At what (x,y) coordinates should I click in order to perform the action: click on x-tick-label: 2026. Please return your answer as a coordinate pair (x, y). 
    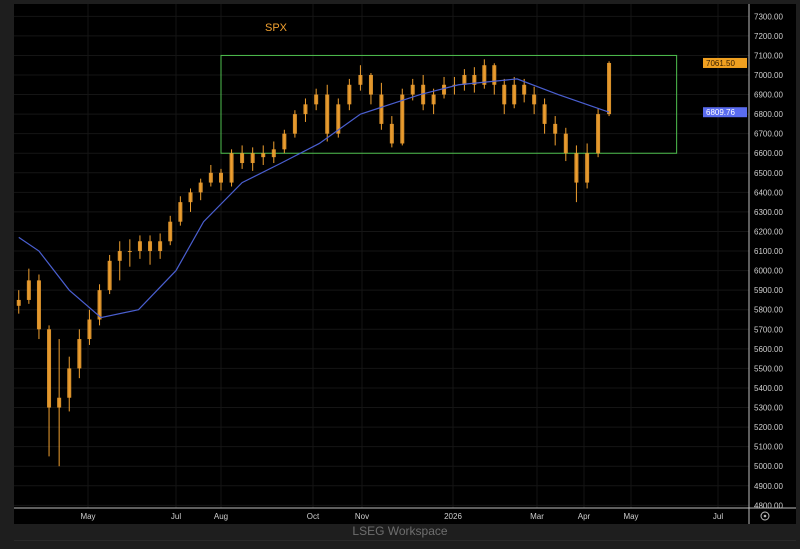
    Looking at the image, I should click on (453, 516).